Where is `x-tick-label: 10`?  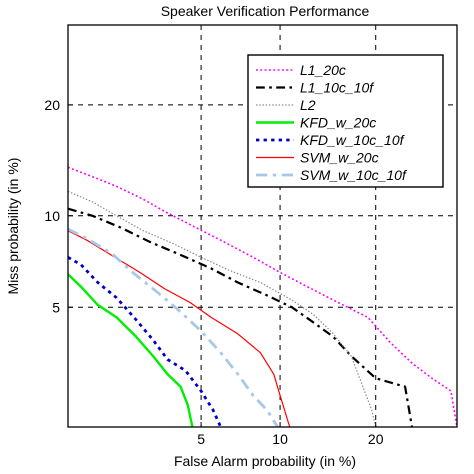 x-tick-label: 10 is located at coordinates (280, 439).